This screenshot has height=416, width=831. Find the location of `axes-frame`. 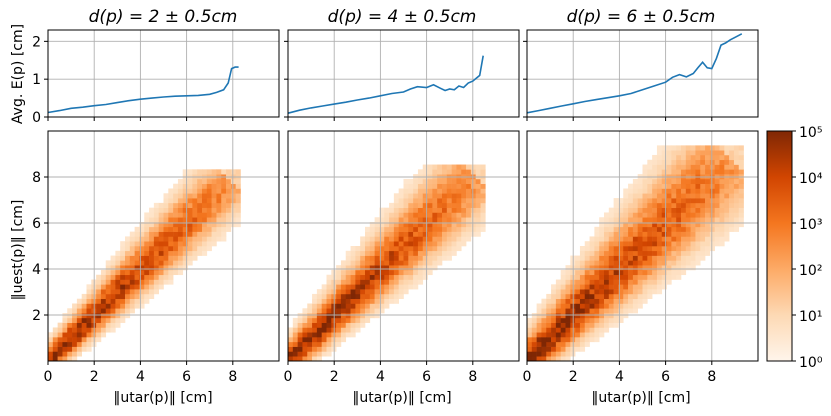

axes-frame is located at coordinates (403, 73).